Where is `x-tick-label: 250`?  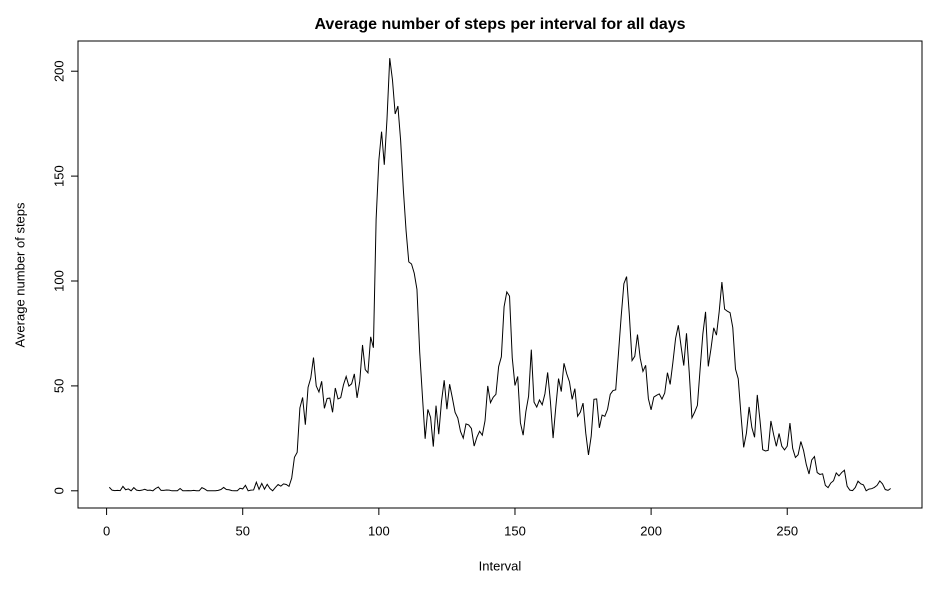 x-tick-label: 250 is located at coordinates (787, 530).